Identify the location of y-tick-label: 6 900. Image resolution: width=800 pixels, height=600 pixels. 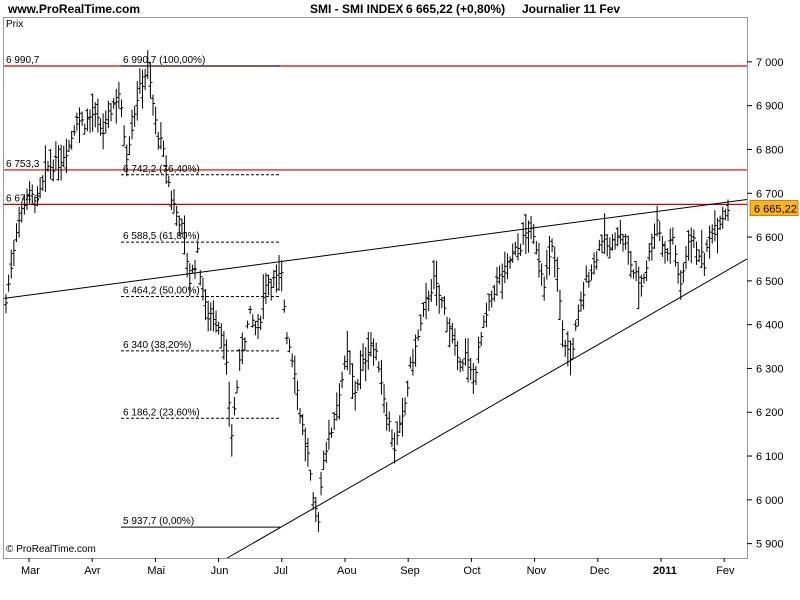
(770, 107).